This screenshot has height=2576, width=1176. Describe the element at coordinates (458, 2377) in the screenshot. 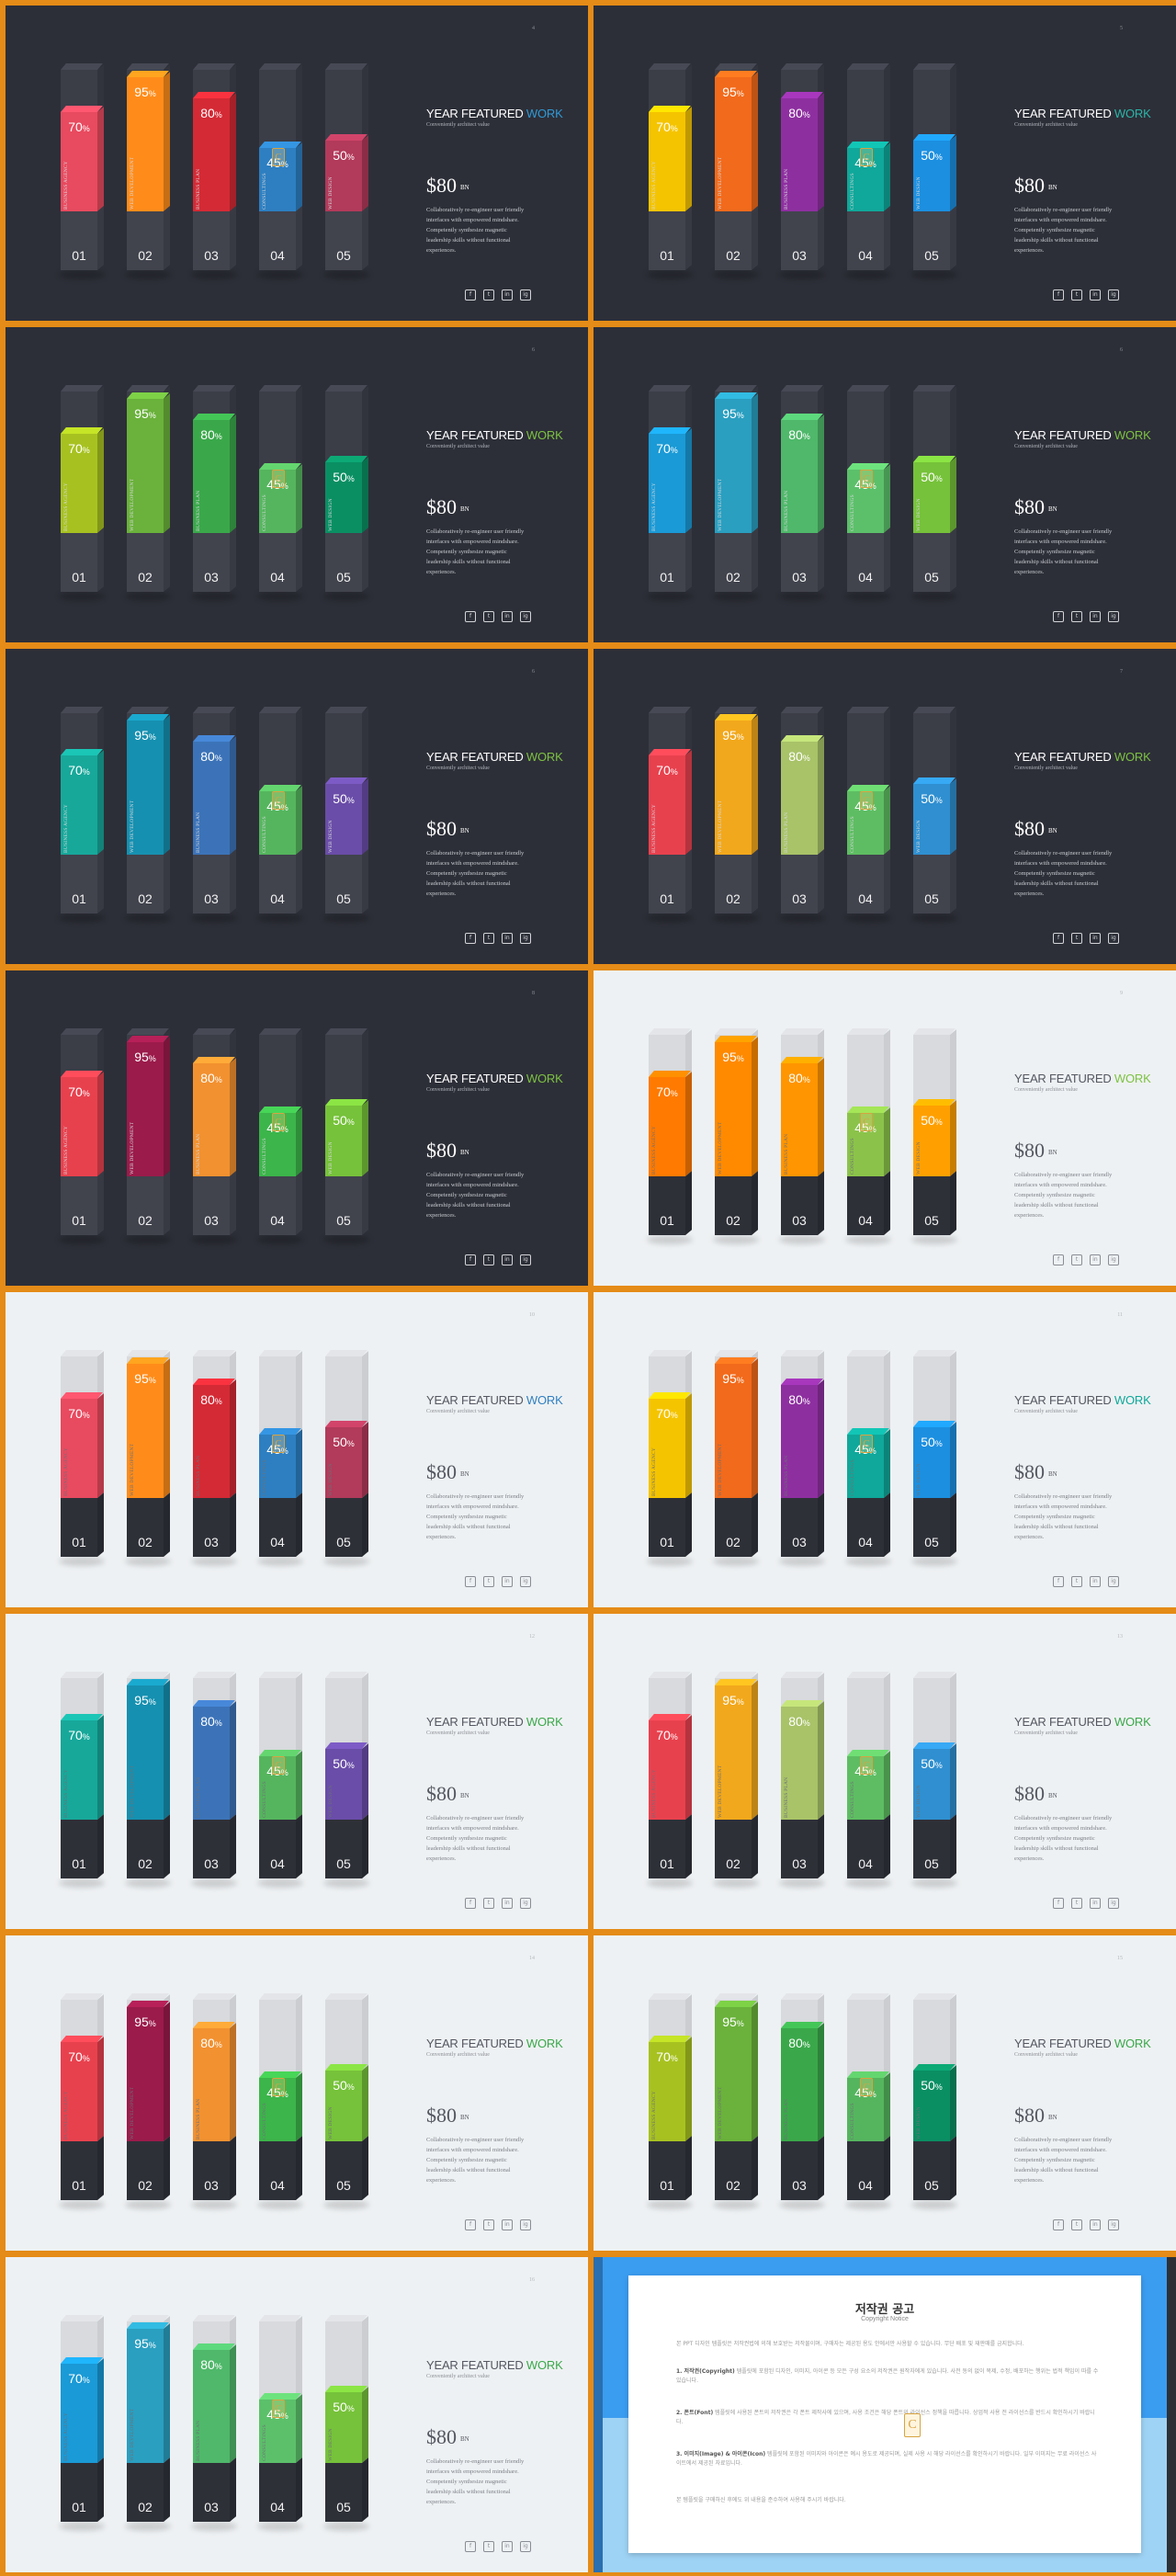

I see `slide-subtitle: Conveniently architect value` at that location.